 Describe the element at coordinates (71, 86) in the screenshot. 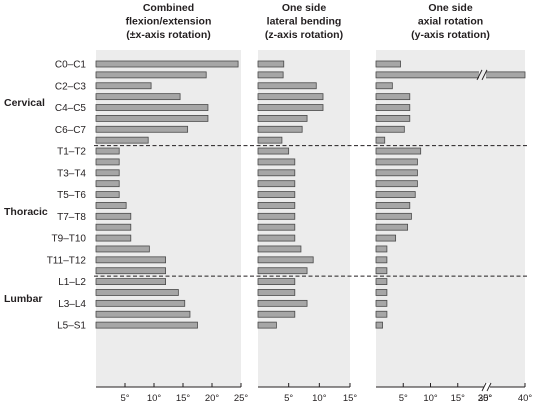

I see `segment-label: C2–C3` at that location.